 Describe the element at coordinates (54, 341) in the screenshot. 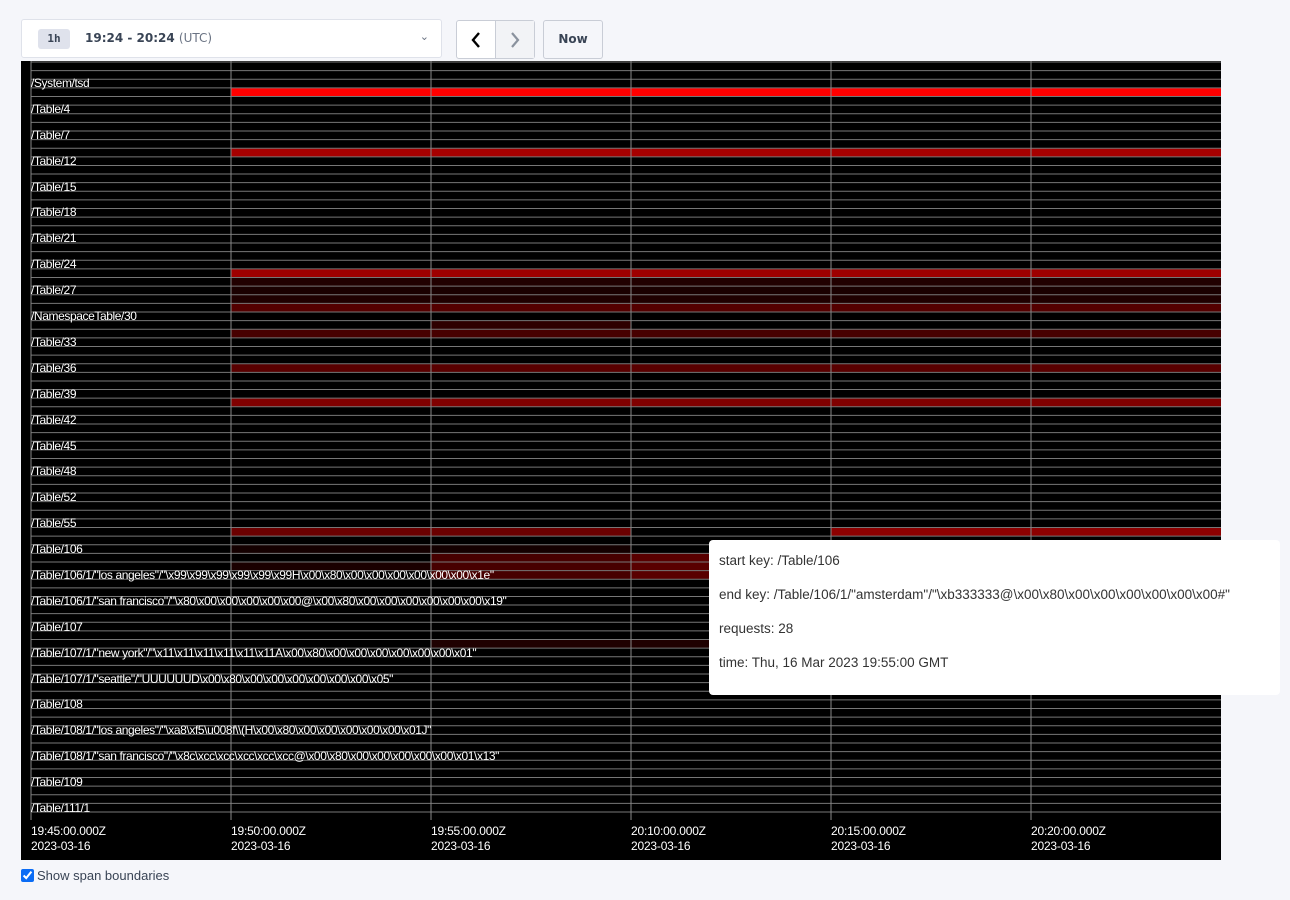

I see `y-key-label: /Table/33` at that location.